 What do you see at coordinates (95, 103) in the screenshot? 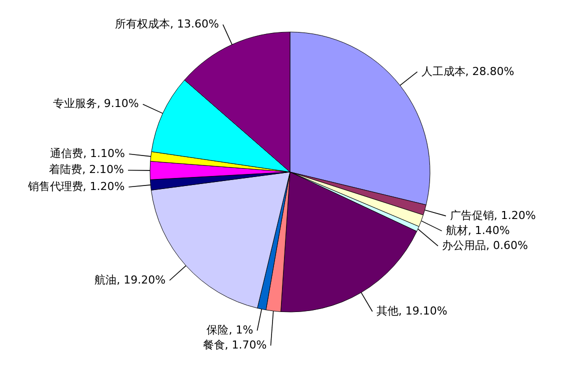
I see `slice-label: 专业服务, 9.10%` at bounding box center [95, 103].